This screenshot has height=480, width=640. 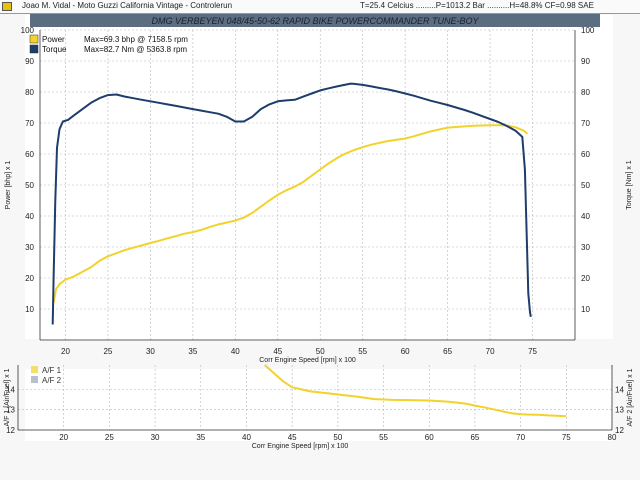 I want to click on af-y2-axis-title: A/F 2 [Air/Fuel] x 1, so click(x=630, y=397).